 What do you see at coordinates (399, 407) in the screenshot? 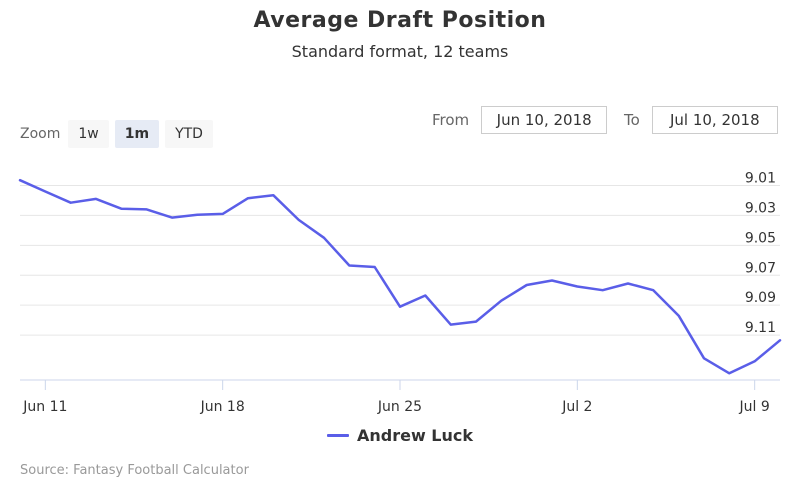
I see `x-tick-label: Jun 25` at bounding box center [399, 407].